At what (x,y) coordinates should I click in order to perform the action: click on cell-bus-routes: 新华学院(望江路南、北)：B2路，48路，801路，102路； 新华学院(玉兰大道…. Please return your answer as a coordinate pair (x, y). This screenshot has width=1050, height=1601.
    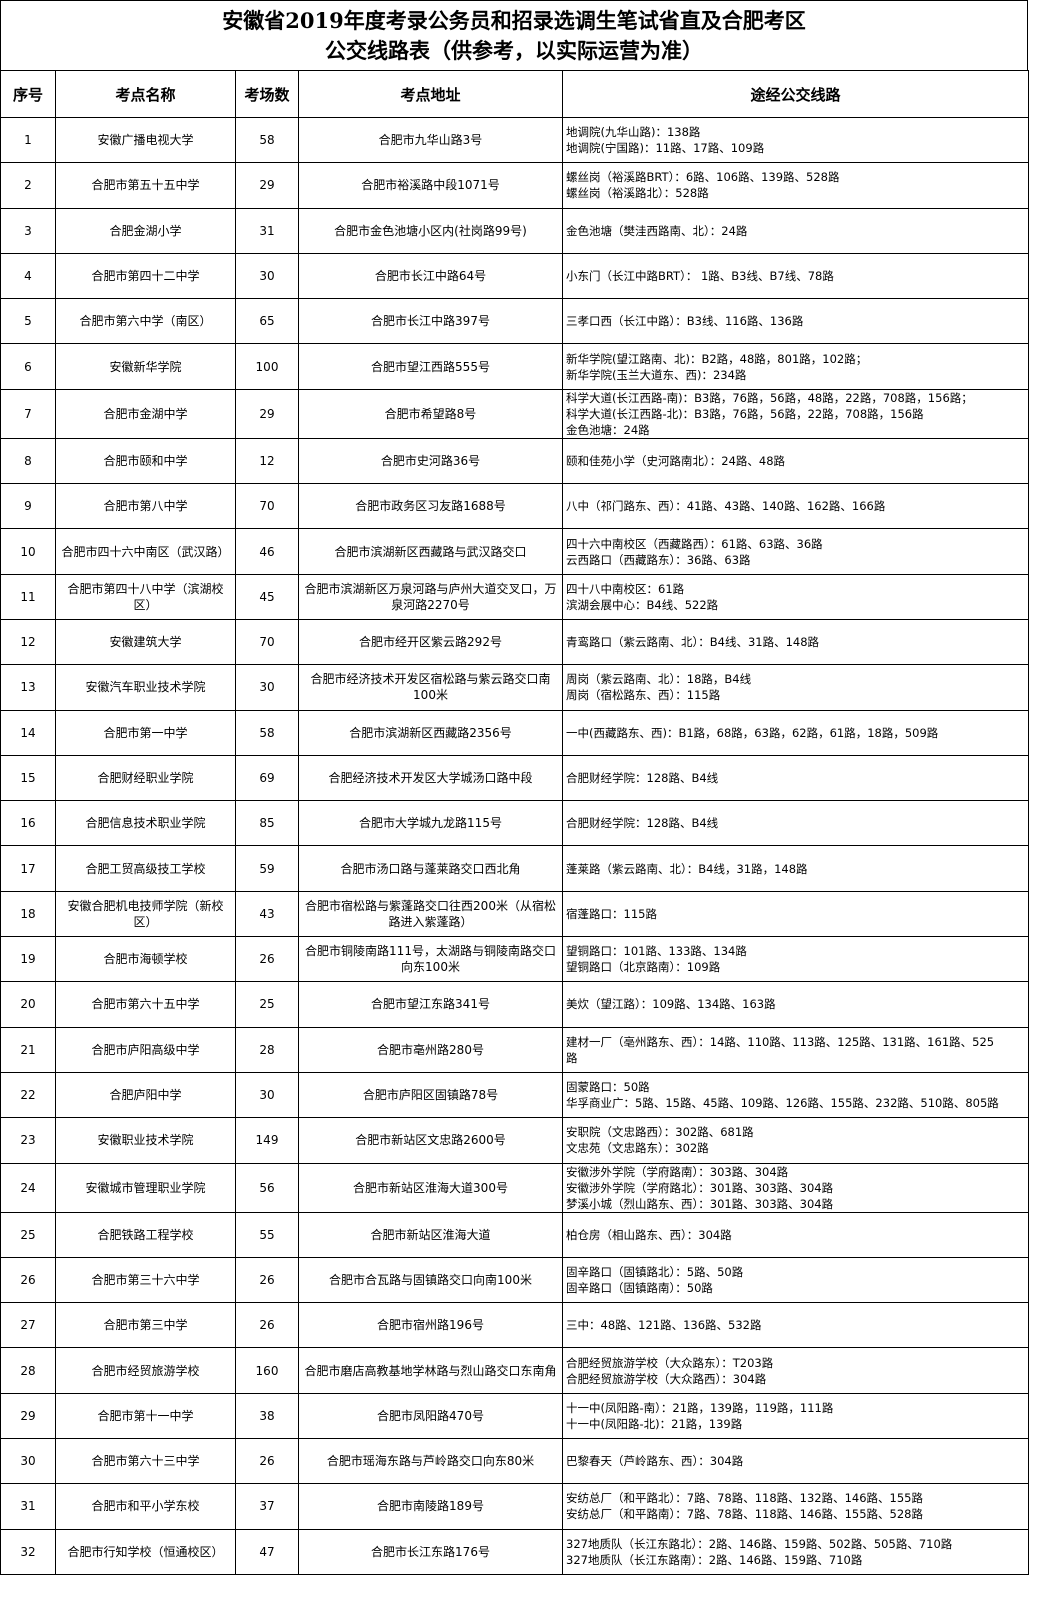
    Looking at the image, I should click on (795, 366).